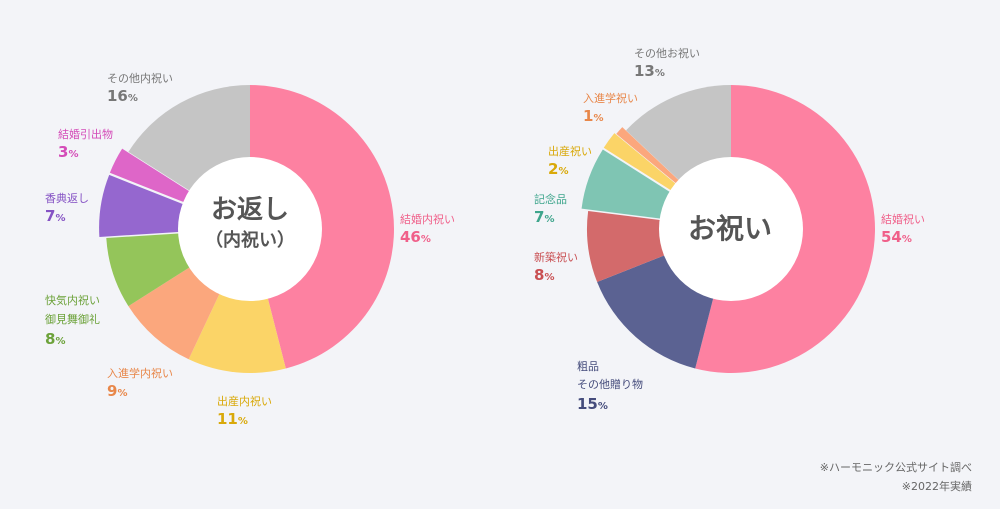 The width and height of the screenshot is (1000, 509). I want to click on slice-value: 11%, so click(232, 419).